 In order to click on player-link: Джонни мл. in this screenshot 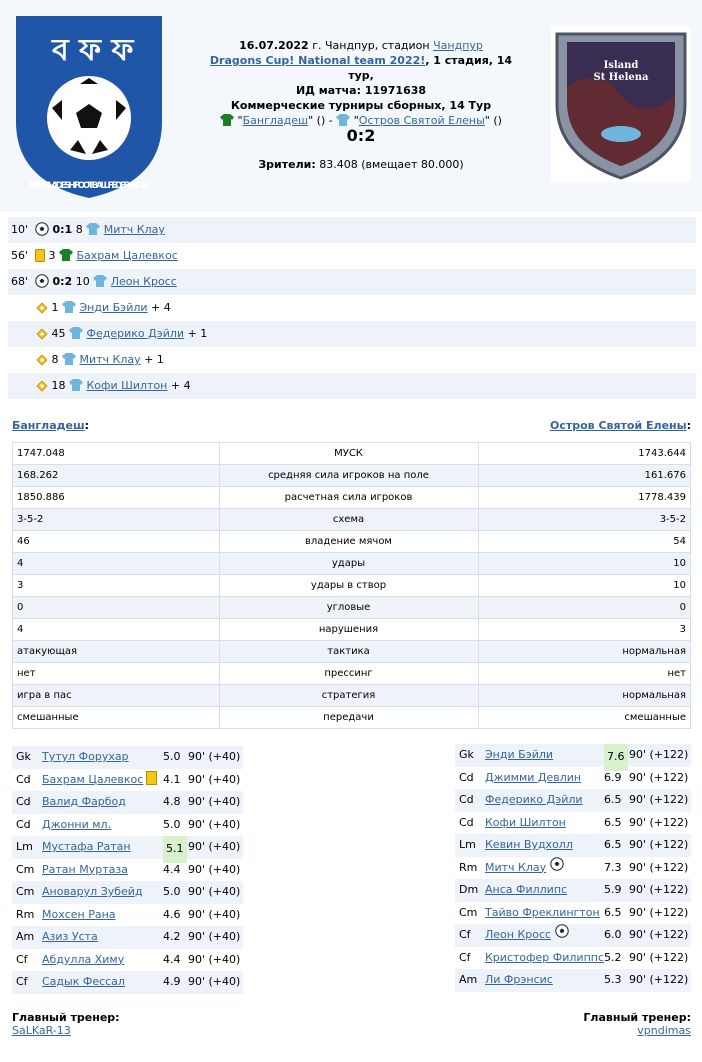, I will do `click(77, 824)`.